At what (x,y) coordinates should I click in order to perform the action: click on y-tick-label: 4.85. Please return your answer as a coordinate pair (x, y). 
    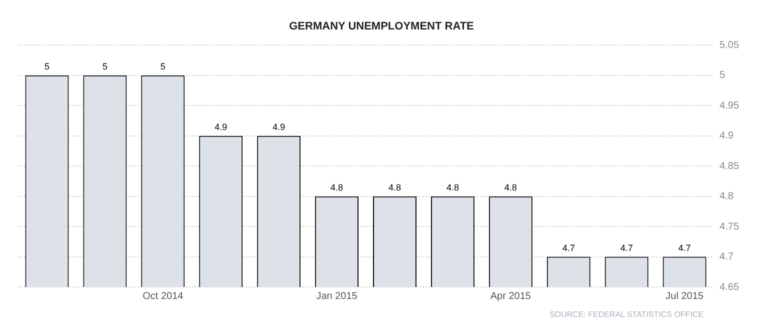
    Looking at the image, I should click on (730, 166).